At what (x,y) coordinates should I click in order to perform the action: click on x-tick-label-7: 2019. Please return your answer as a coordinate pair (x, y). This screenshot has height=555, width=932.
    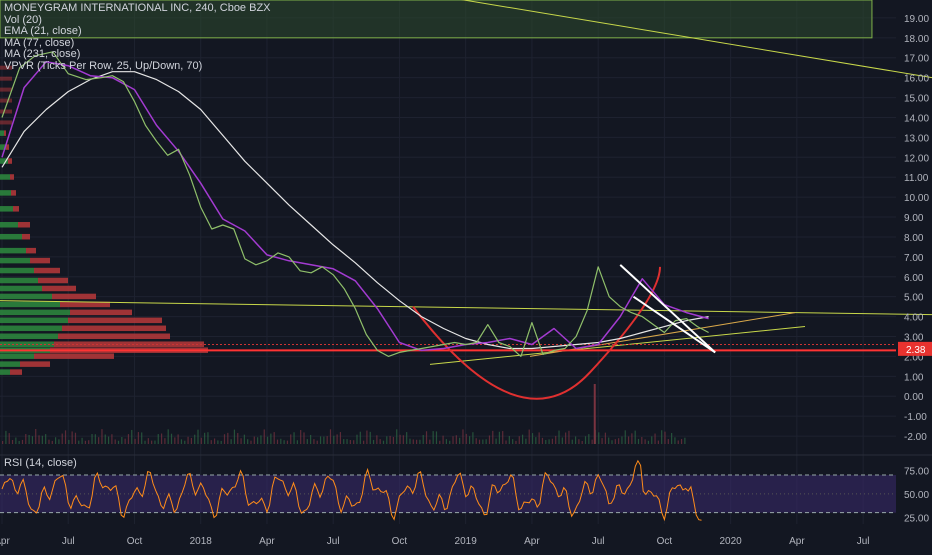
    Looking at the image, I should click on (466, 541).